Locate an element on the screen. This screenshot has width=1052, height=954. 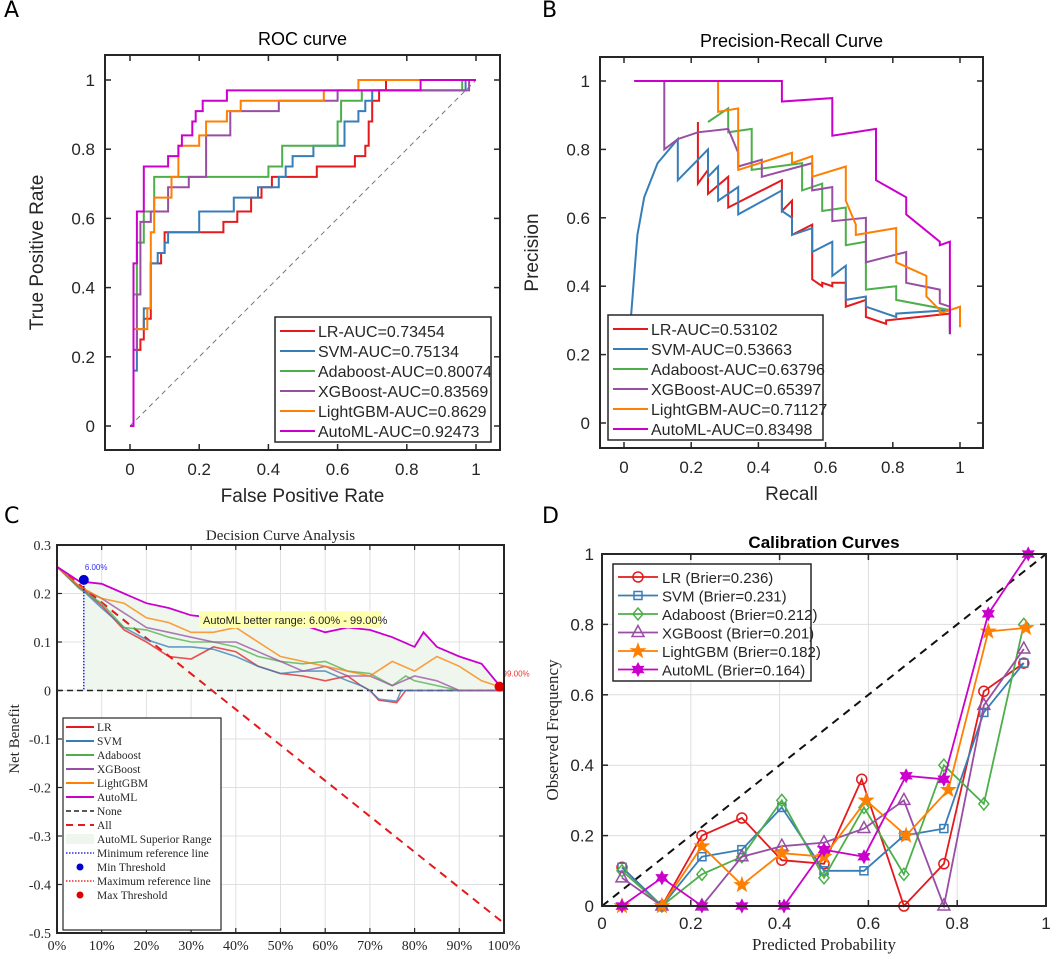
x-tick-label: 30% is located at coordinates (191, 946).